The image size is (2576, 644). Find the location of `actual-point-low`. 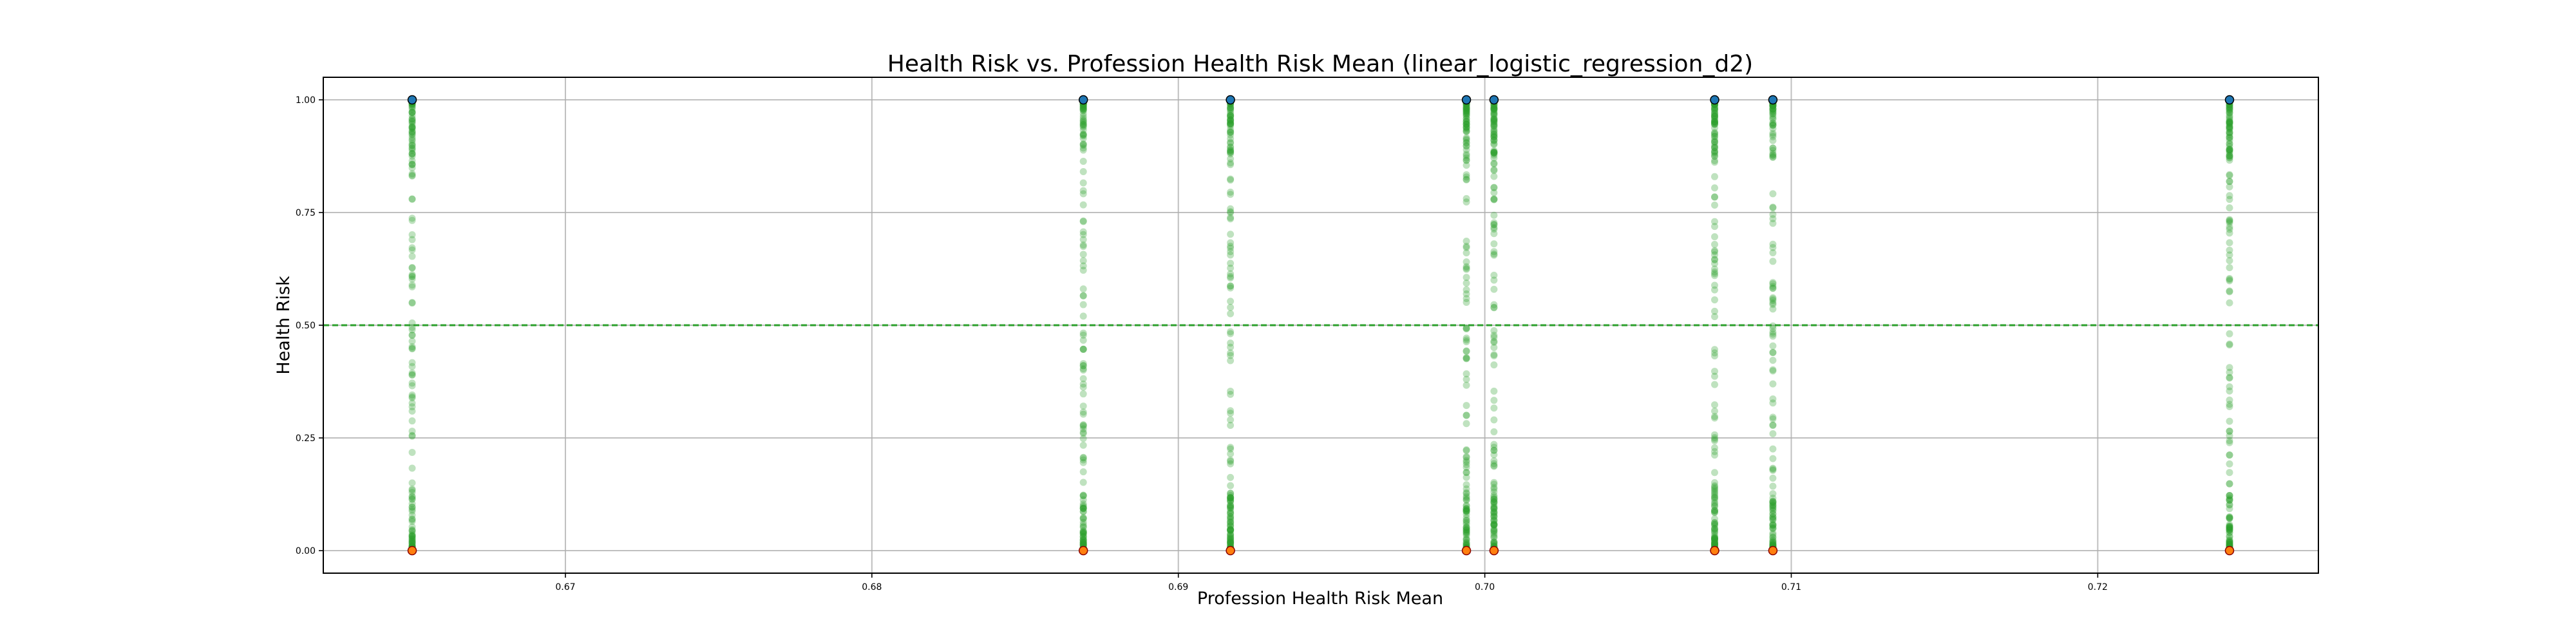

actual-point-low is located at coordinates (412, 550).